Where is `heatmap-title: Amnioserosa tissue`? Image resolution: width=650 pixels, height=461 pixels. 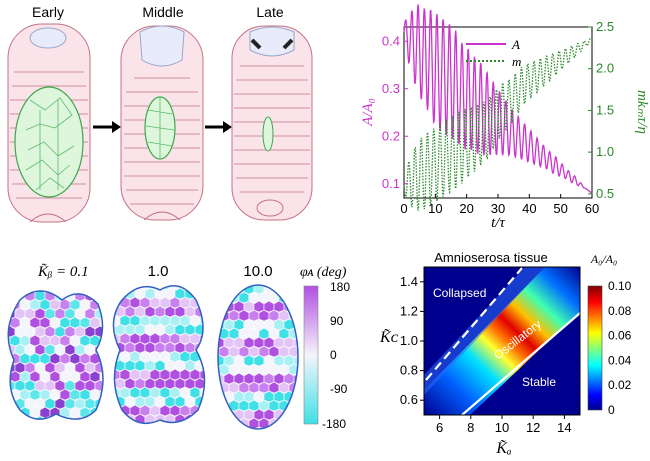
heatmap-title: Amnioserosa tissue is located at coordinates (490, 257).